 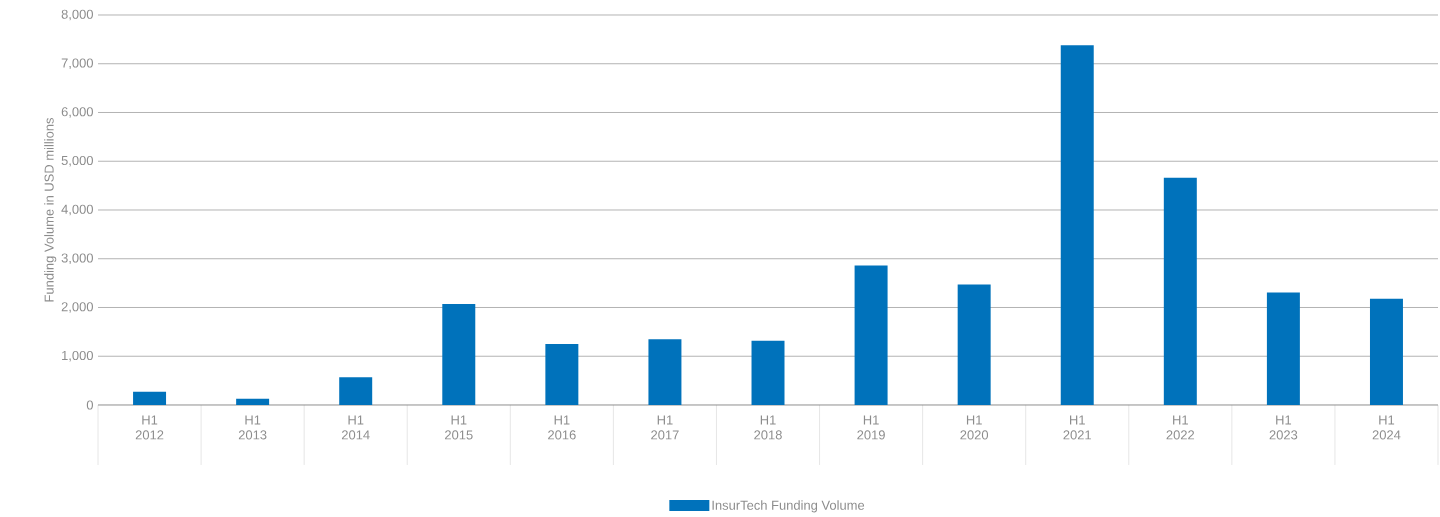 What do you see at coordinates (50, 209) in the screenshot?
I see `y-axis-title: Funding Volume in USD millions` at bounding box center [50, 209].